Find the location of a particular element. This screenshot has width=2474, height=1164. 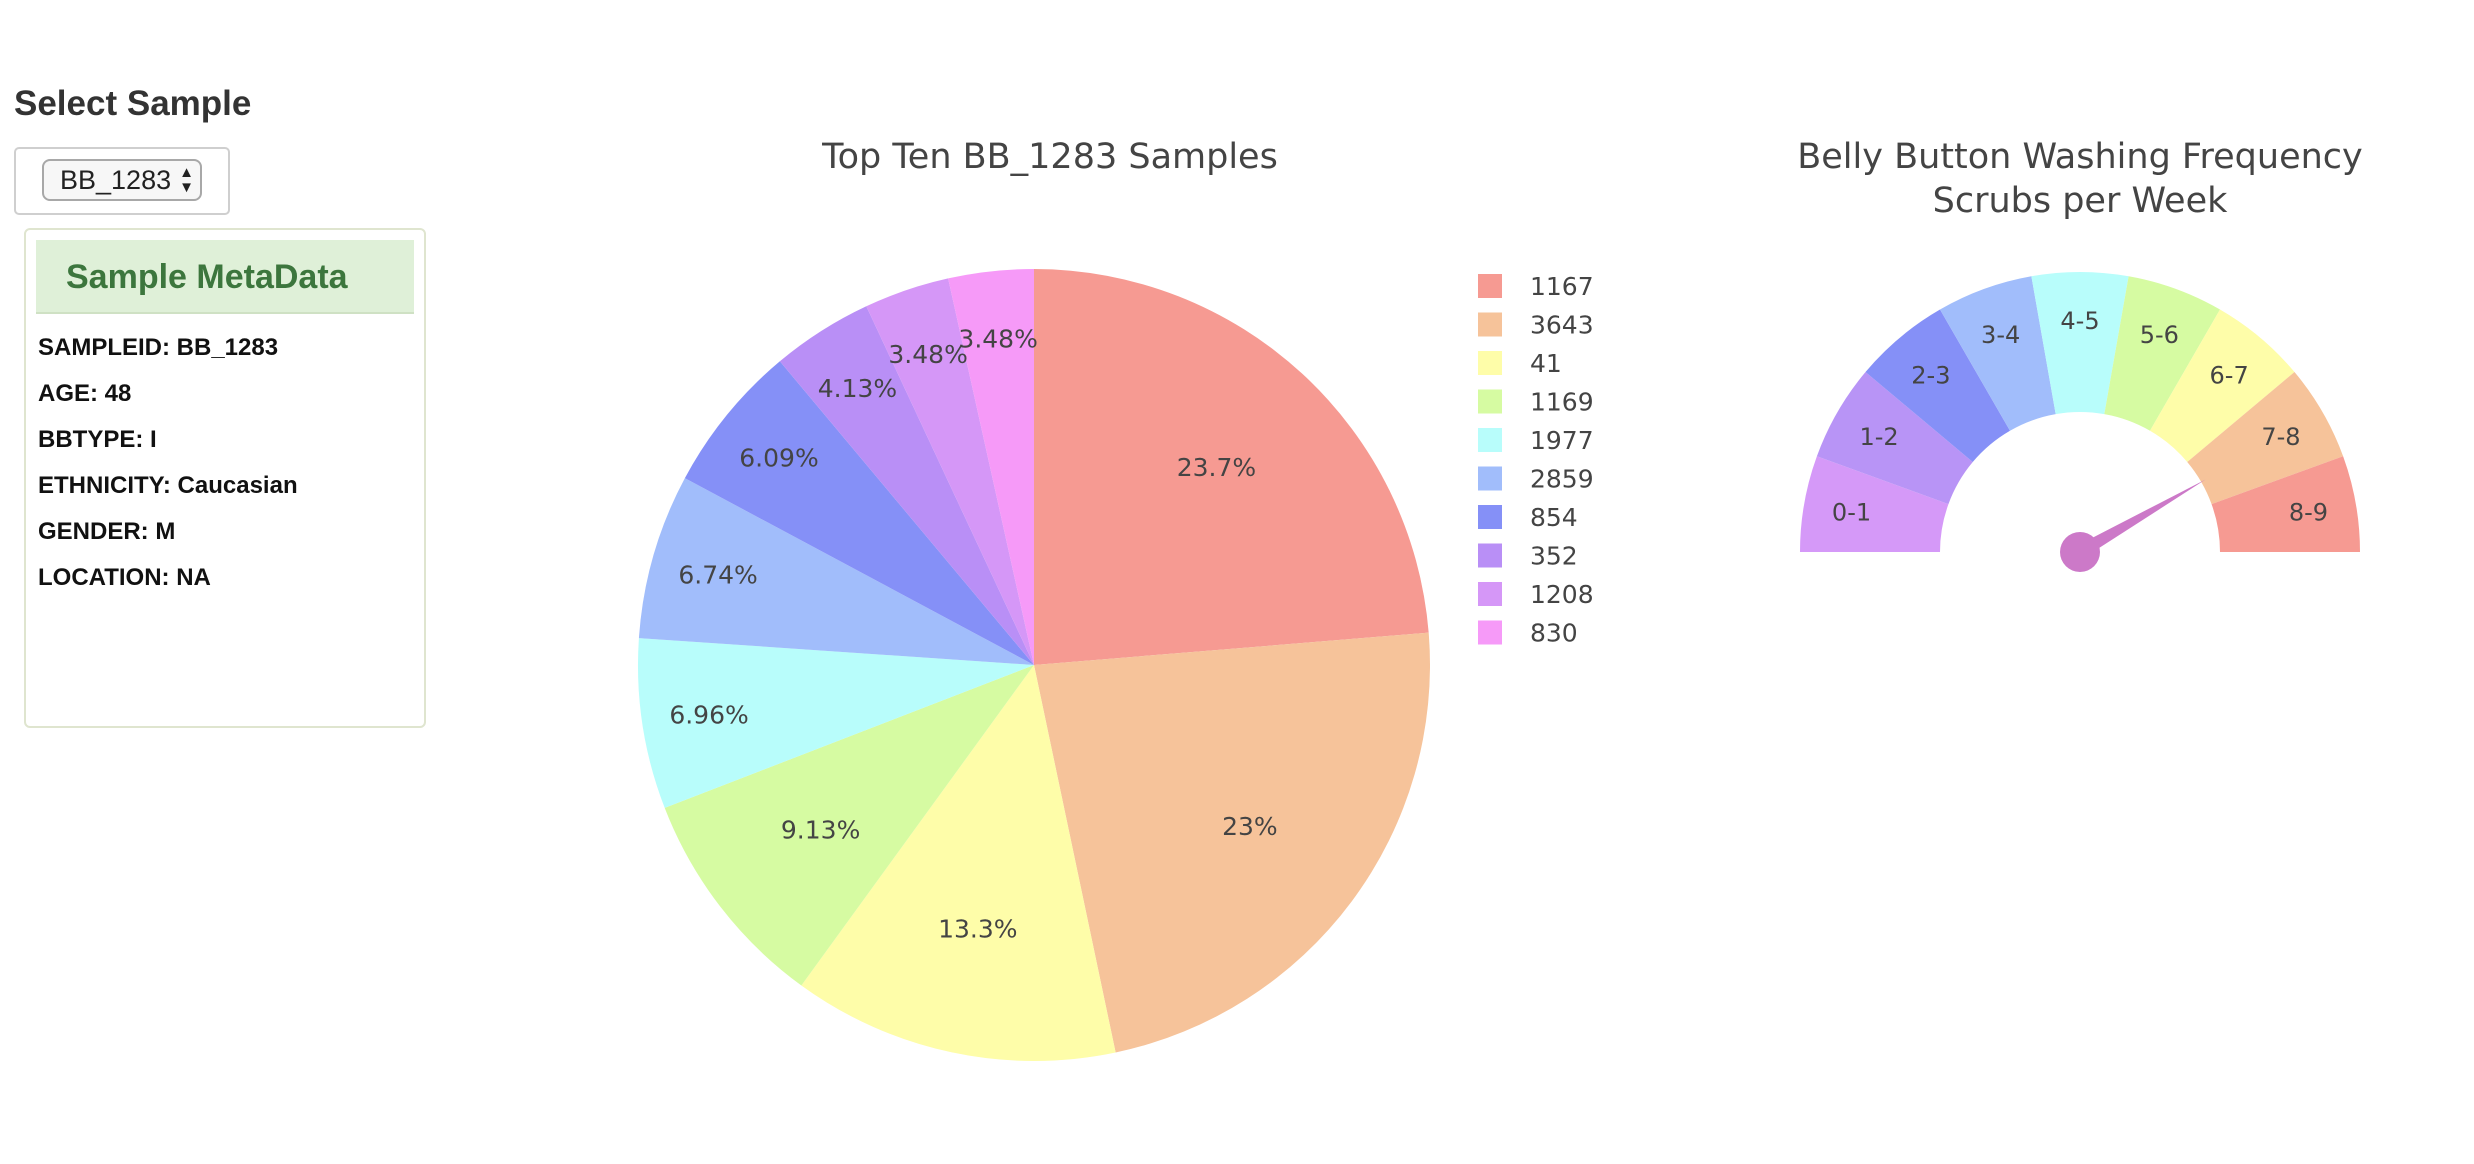

pie-slice-label-854: 6.09% is located at coordinates (778, 458).